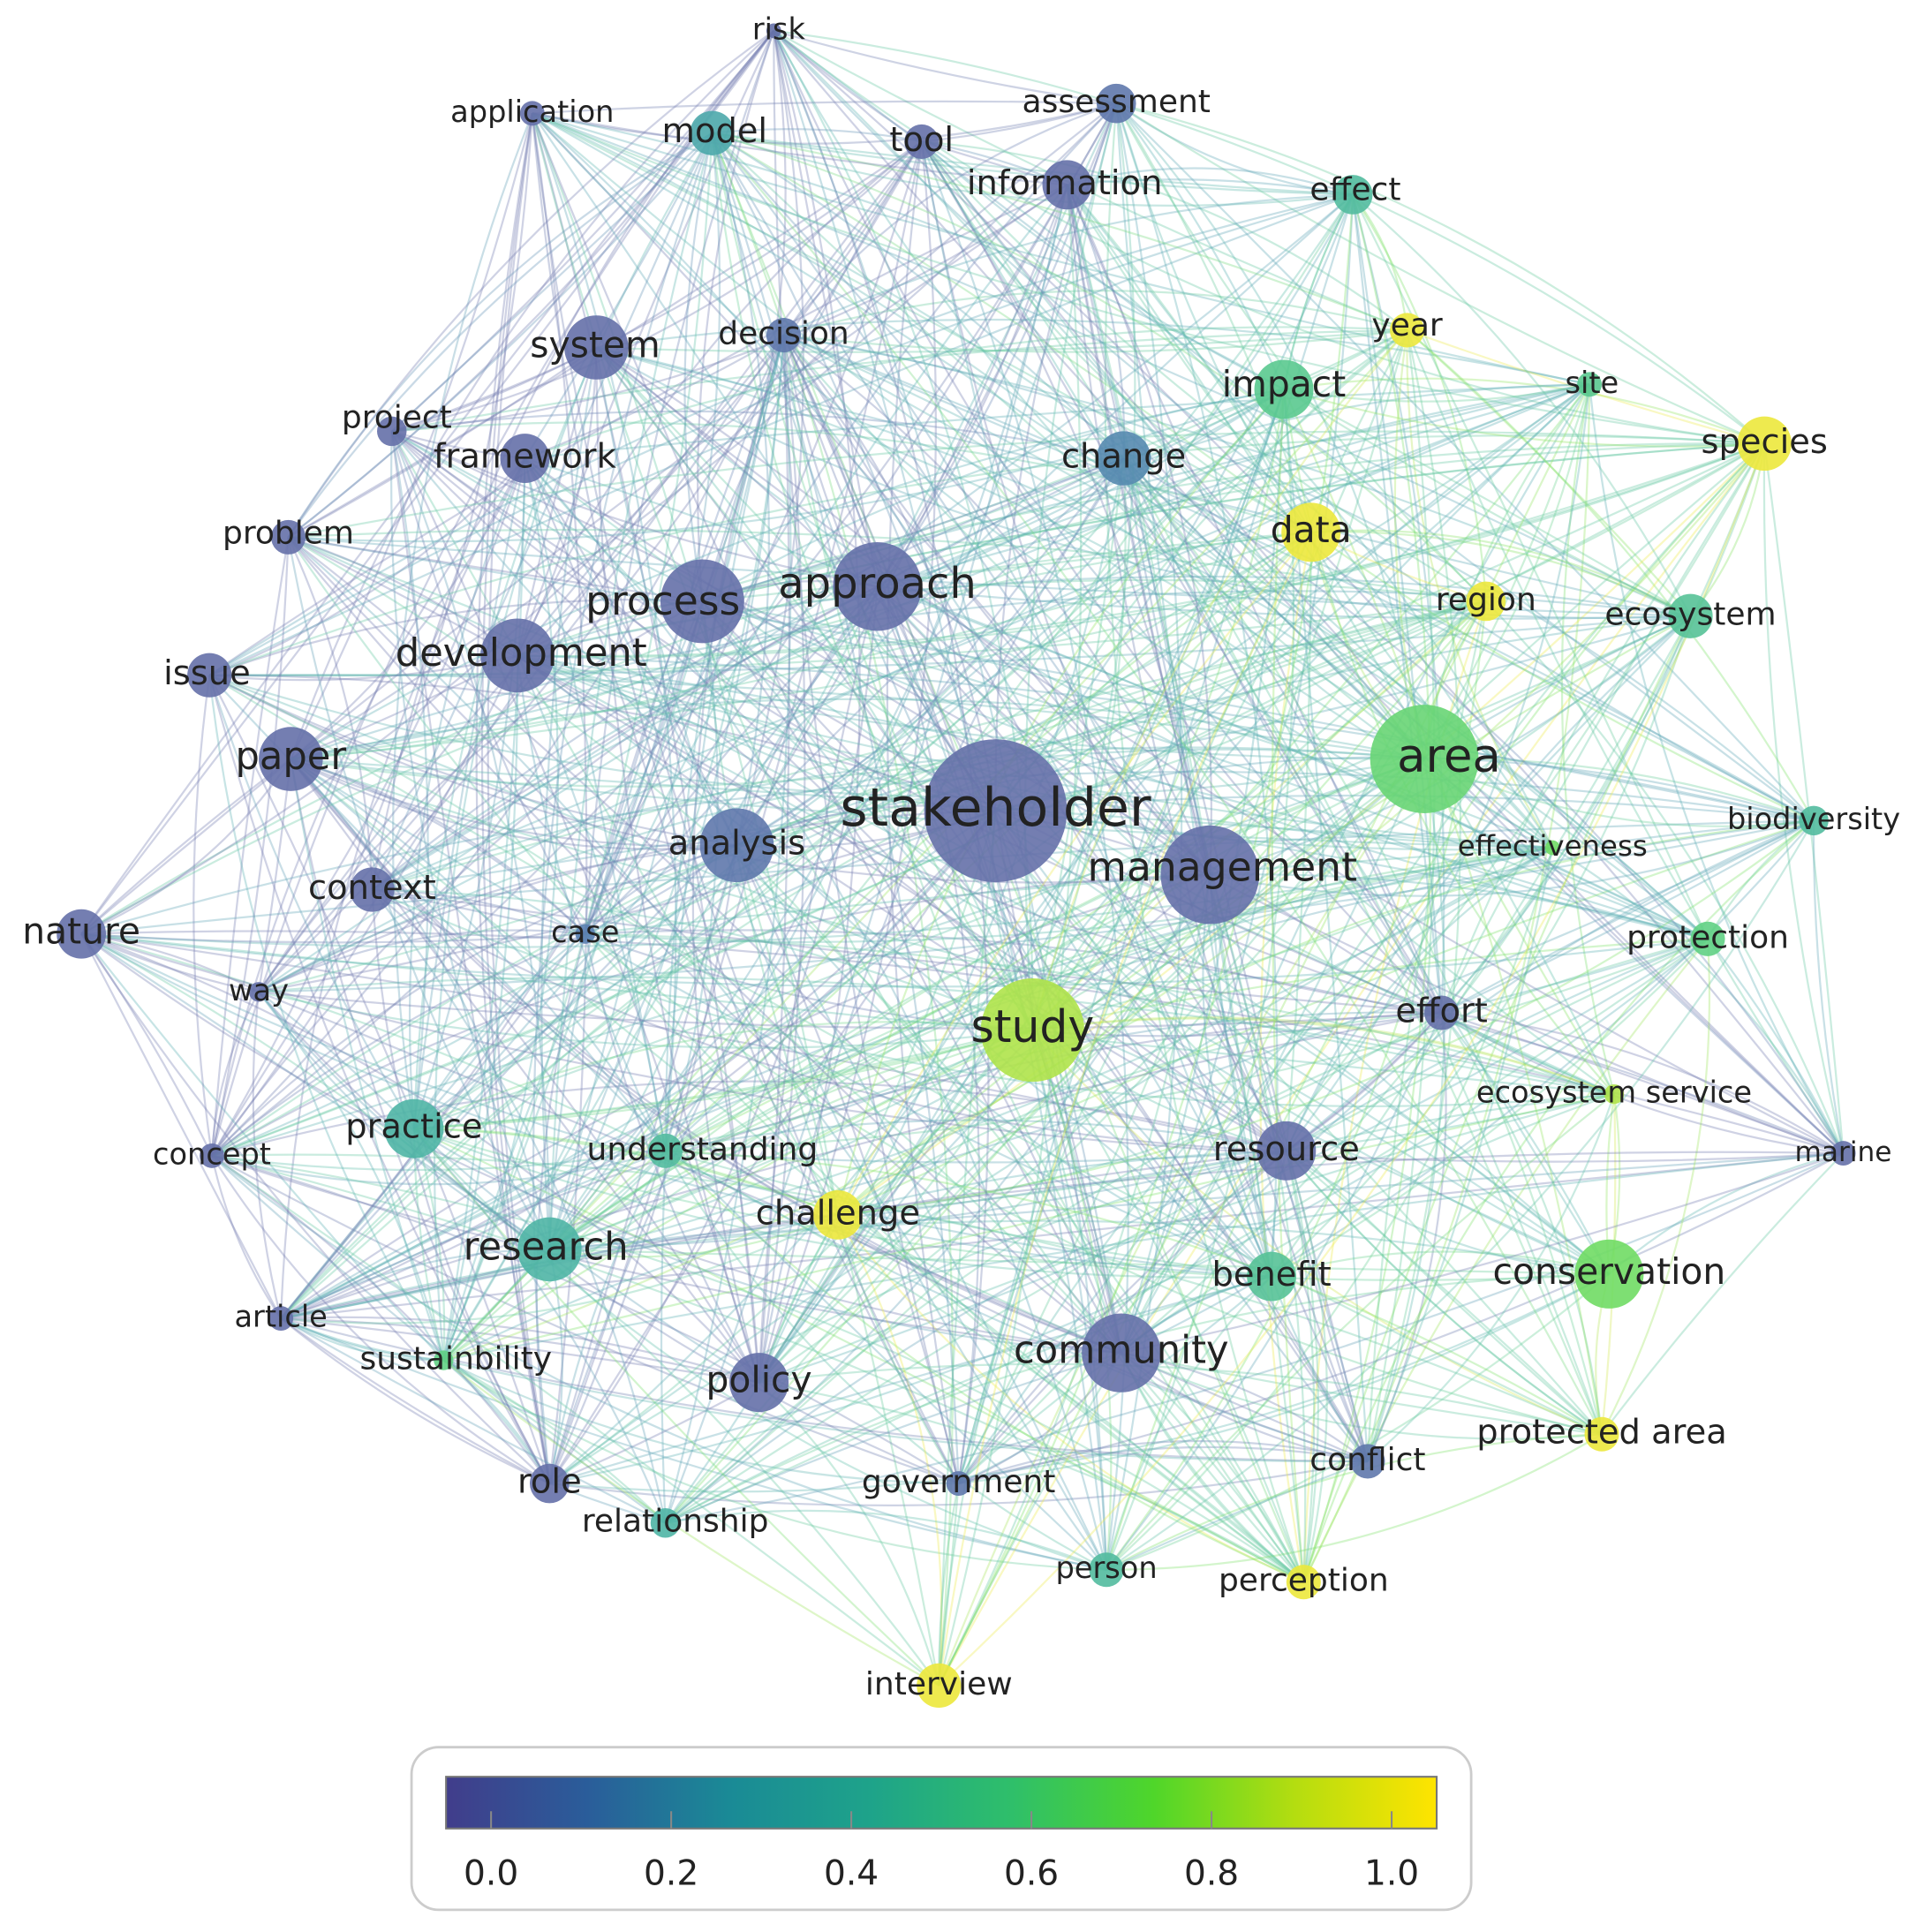 The height and width of the screenshot is (1932, 1932). I want to click on node-label: policy, so click(759, 1380).